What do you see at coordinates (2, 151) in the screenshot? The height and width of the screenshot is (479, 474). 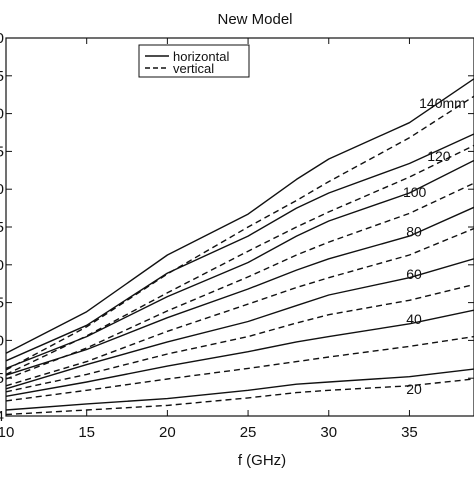 I see `y-tick-label: 35` at bounding box center [2, 151].